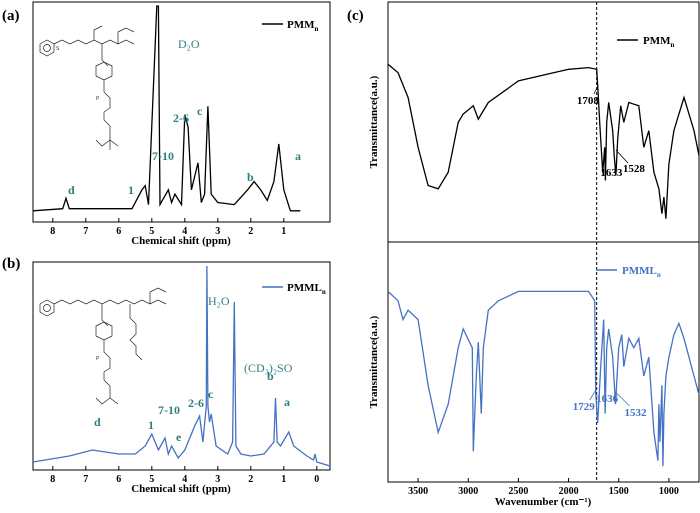 The height and width of the screenshot is (513, 700). Describe the element at coordinates (287, 402) in the screenshot. I see `panel-b-peak-a: a` at that location.